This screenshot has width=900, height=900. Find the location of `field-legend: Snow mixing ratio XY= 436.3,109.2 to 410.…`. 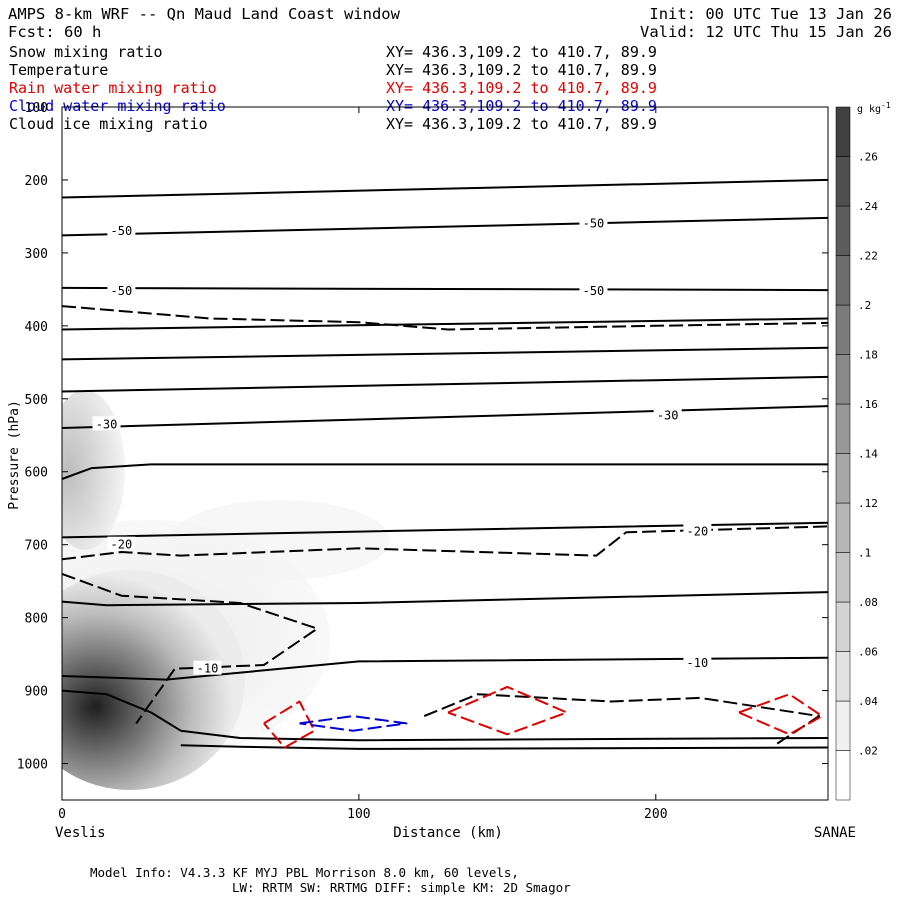

field-legend: Snow mixing ratio XY= 436.3,109.2 to 410.… is located at coordinates (333, 88).